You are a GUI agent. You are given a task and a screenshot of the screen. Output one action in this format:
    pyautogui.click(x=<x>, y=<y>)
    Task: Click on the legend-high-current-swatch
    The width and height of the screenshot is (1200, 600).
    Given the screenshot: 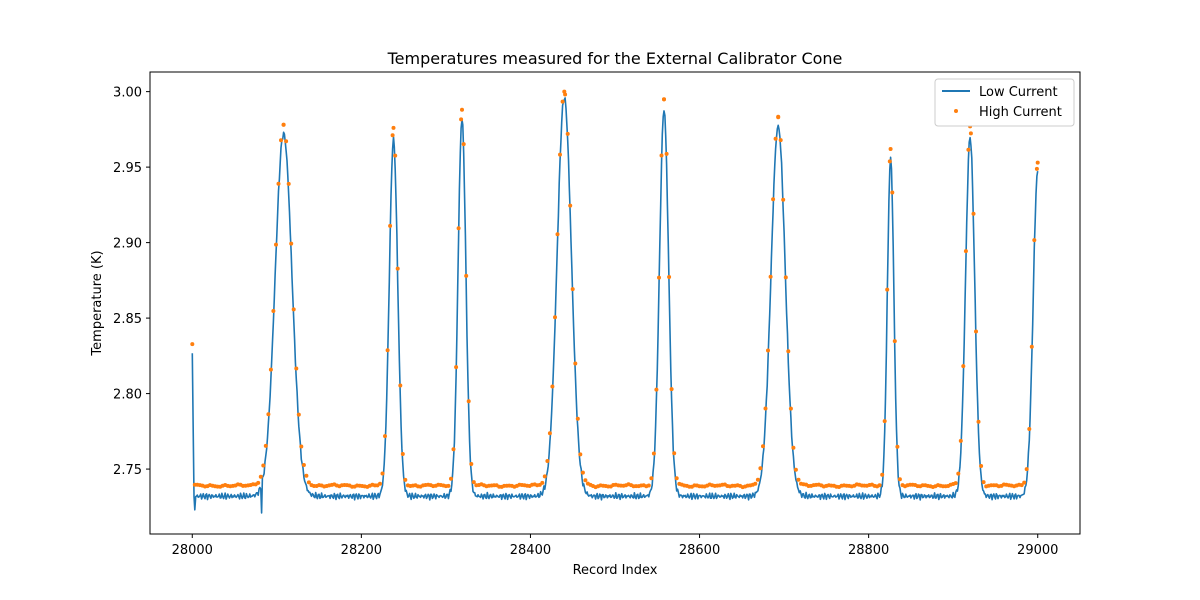 What is the action you would take?
    pyautogui.click(x=956, y=111)
    